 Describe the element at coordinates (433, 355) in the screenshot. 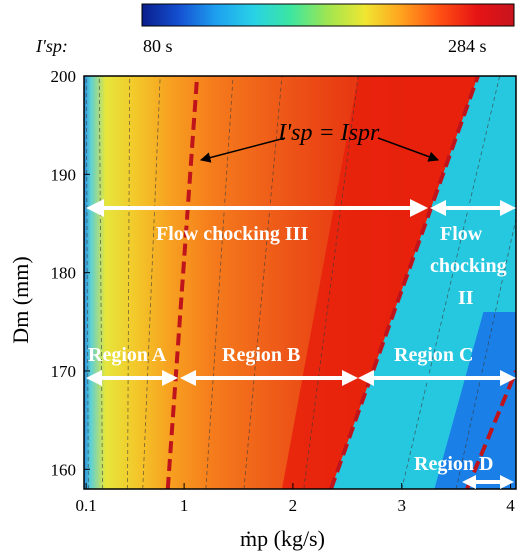

I see `region-c-label: Region C` at that location.